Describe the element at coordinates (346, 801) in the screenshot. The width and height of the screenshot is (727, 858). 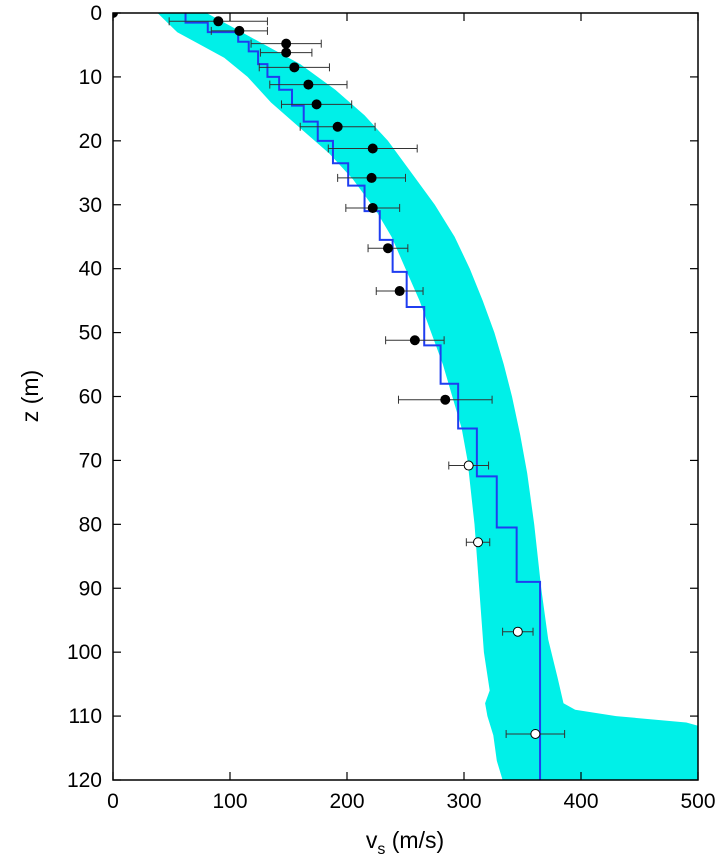
I see `x-tick-label: 200` at that location.